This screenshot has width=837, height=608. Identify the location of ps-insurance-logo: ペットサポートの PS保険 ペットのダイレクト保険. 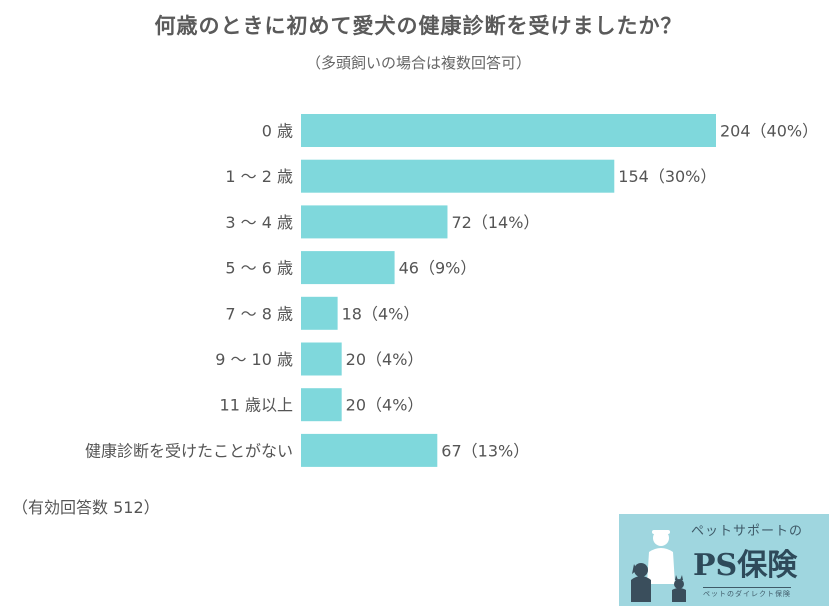
(724, 560).